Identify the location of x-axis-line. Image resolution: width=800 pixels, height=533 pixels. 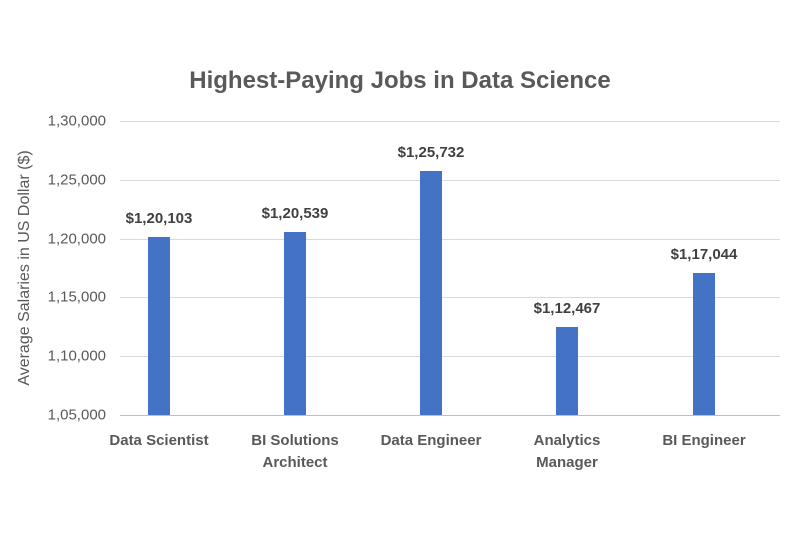
(450, 415).